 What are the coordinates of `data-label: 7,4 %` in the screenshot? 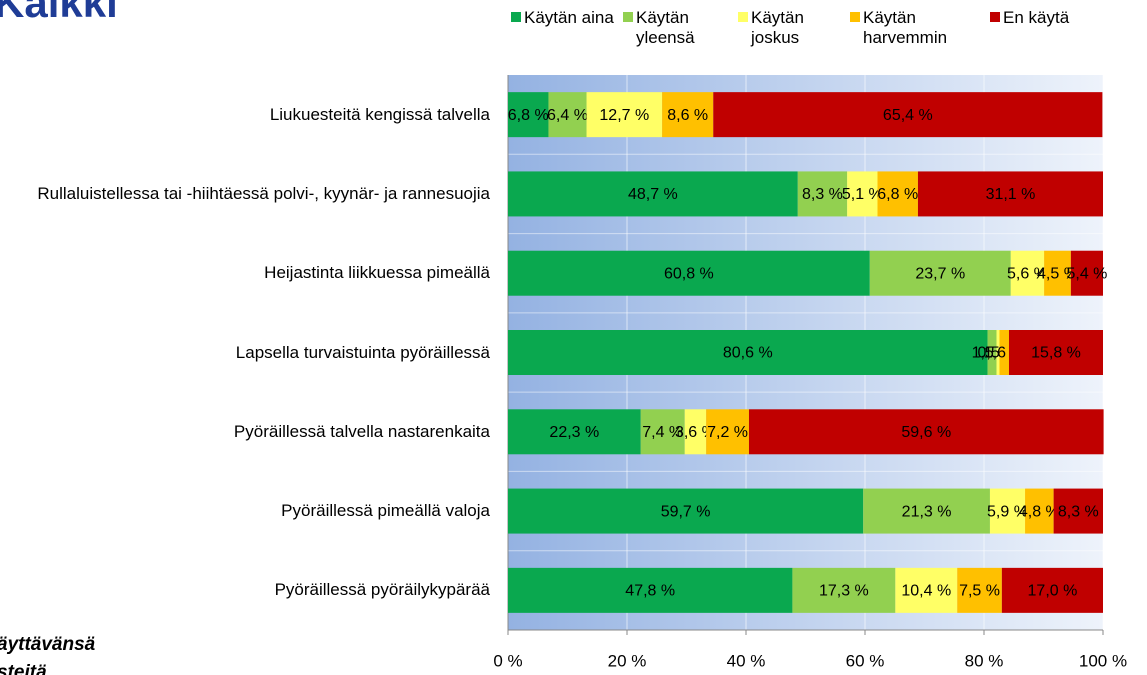 It's located at (662, 432).